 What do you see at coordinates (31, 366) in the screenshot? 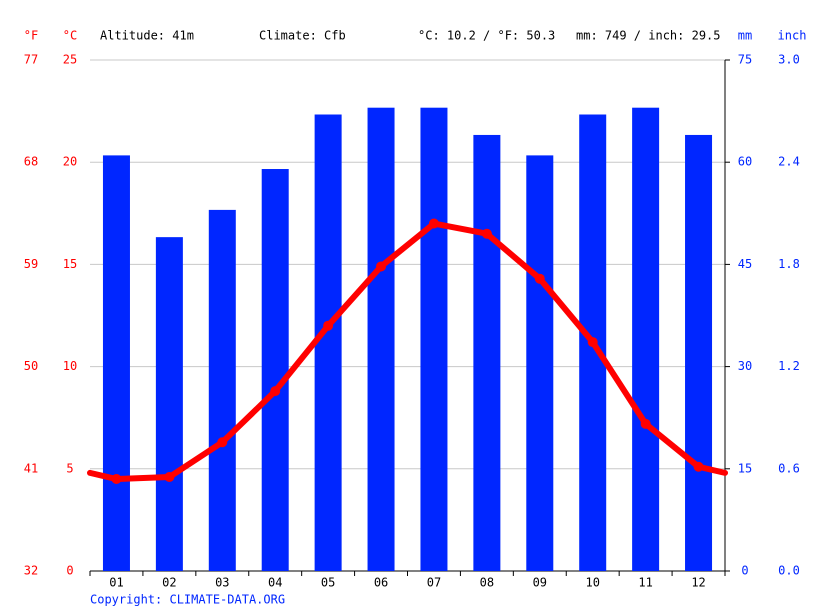
I see `y-tick-label: 50` at bounding box center [31, 366].